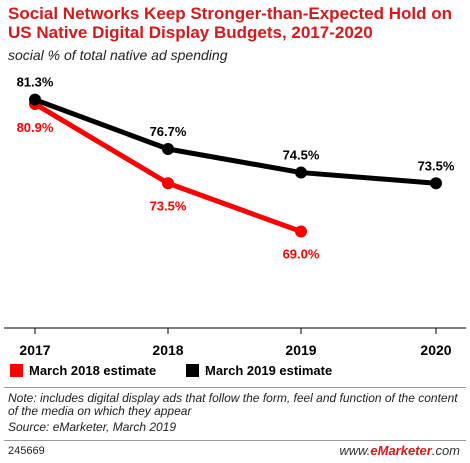  Describe the element at coordinates (118, 55) in the screenshot. I see `chart-subtitle: social % of total native ad spending` at that location.